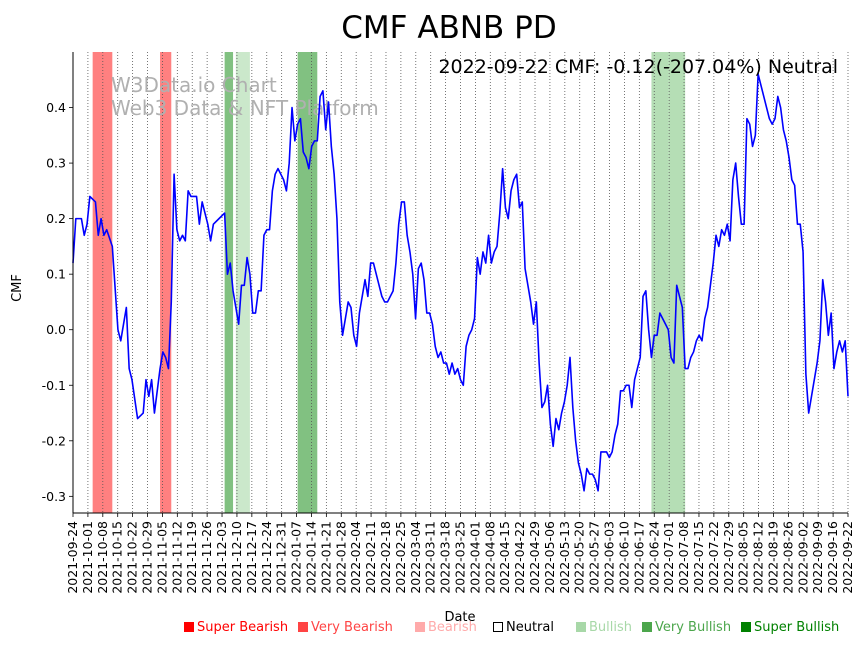 The height and width of the screenshot is (646, 867). I want to click on x-tick-label-1: 2021-10-01, so click(87, 557).